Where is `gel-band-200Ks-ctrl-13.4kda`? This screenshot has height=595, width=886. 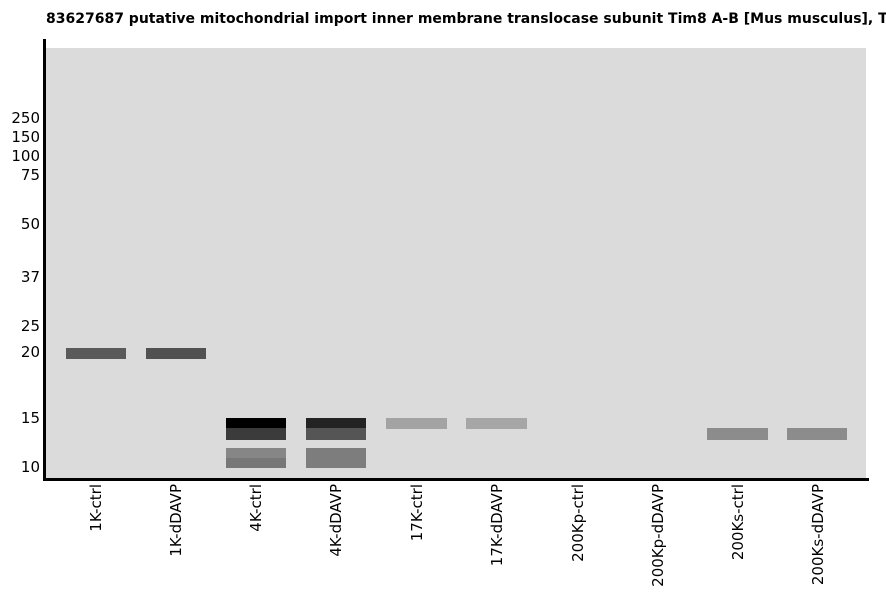
gel-band-200Ks-ctrl-13.4kda is located at coordinates (737, 434).